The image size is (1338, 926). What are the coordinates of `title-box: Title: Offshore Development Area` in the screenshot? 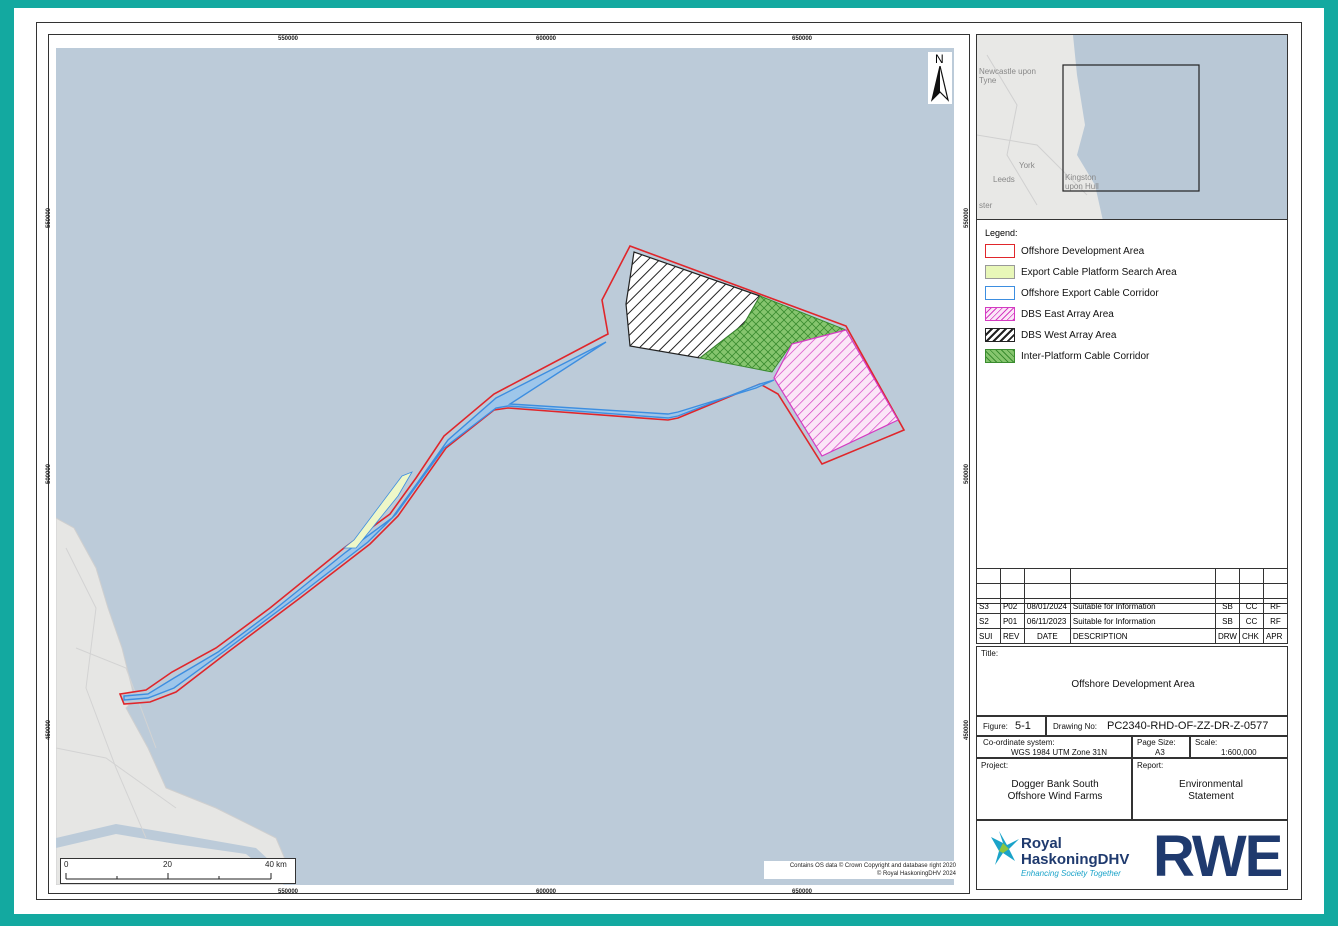 It's located at (1132, 681).